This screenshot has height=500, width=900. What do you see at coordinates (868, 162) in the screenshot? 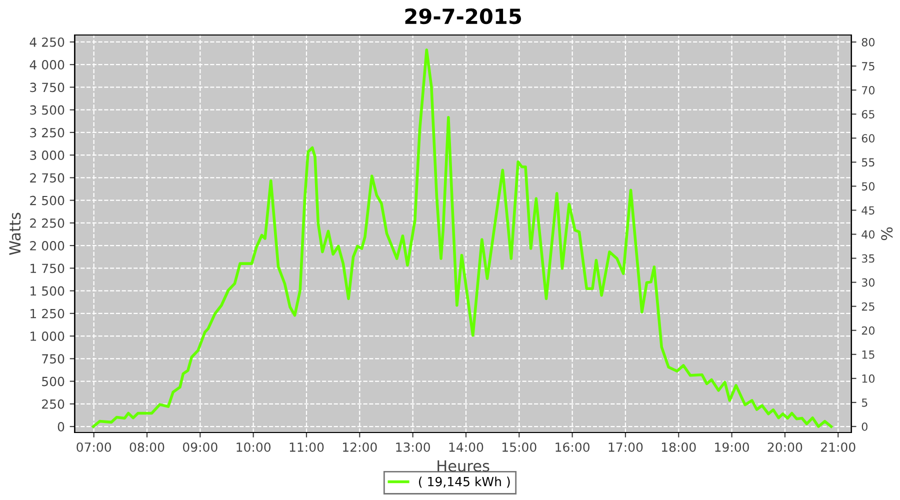
I see `y2-tick-label: 55` at bounding box center [868, 162].